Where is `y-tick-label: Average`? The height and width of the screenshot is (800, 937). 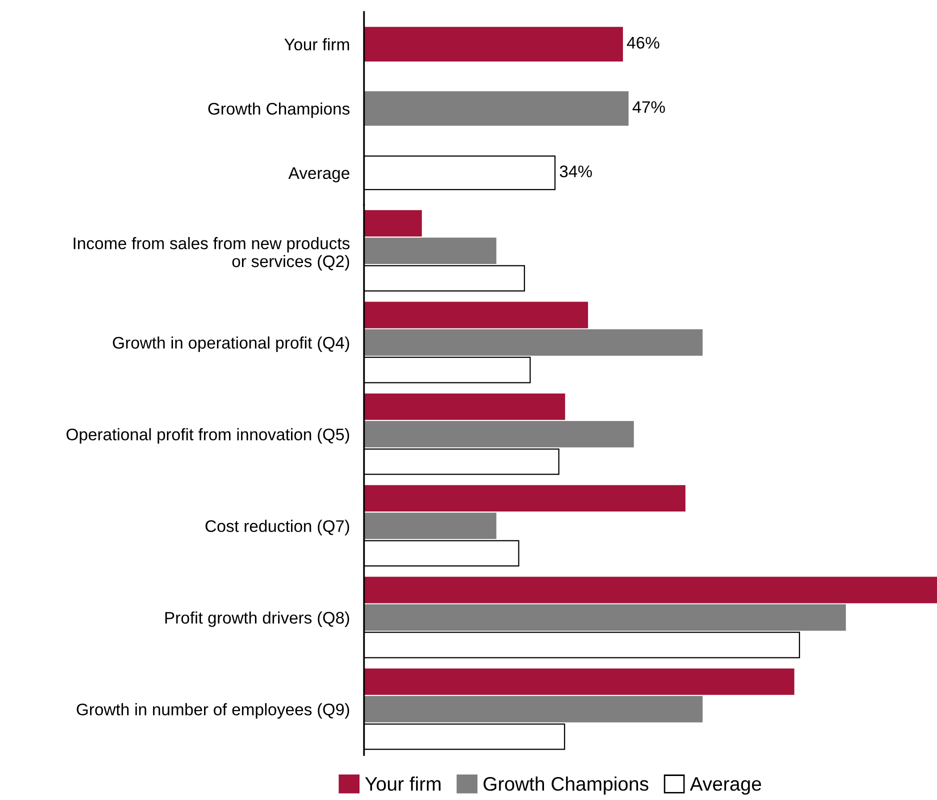
y-tick-label: Average is located at coordinates (319, 174).